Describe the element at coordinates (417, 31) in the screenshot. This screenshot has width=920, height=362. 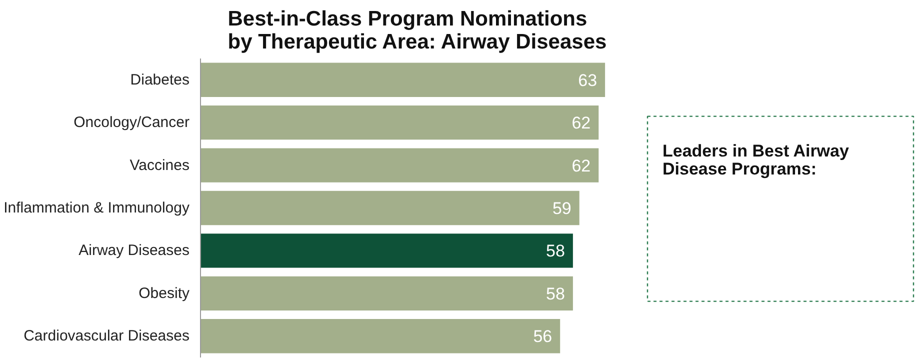
I see `chart-title: Best-in-Class Program Nominations by Therapeutic Area: Airway Diseases` at that location.